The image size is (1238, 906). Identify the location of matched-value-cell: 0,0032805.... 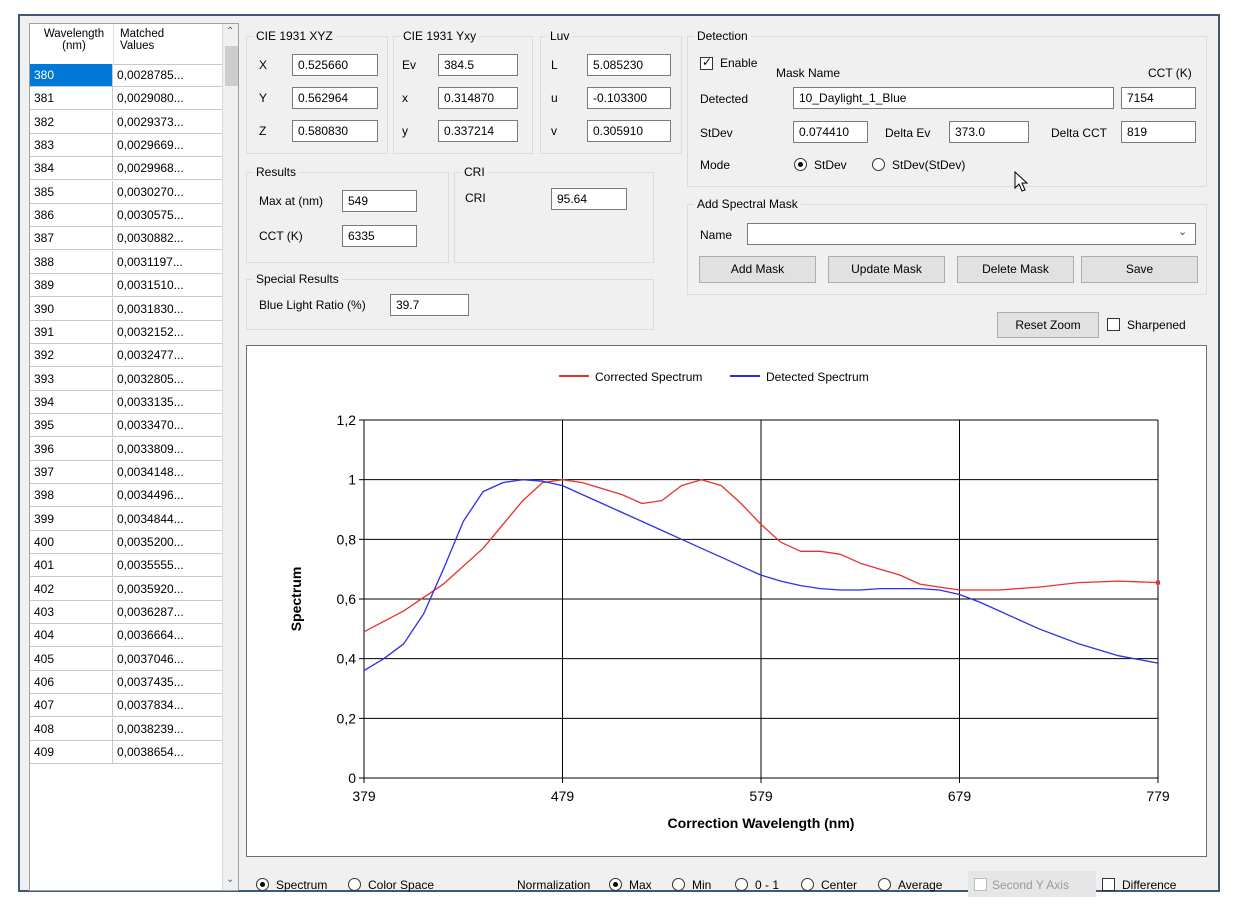
(150, 378).